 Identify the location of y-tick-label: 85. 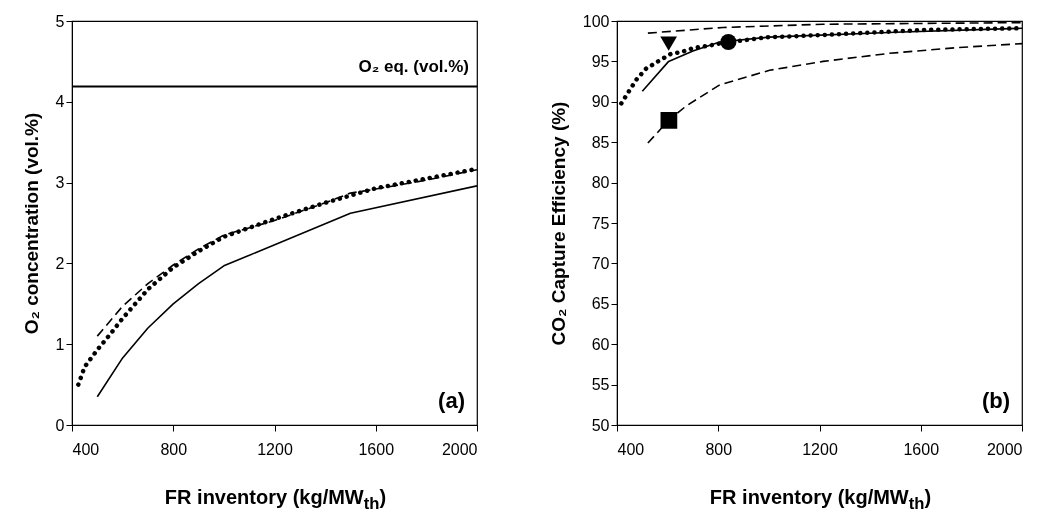
(600, 142).